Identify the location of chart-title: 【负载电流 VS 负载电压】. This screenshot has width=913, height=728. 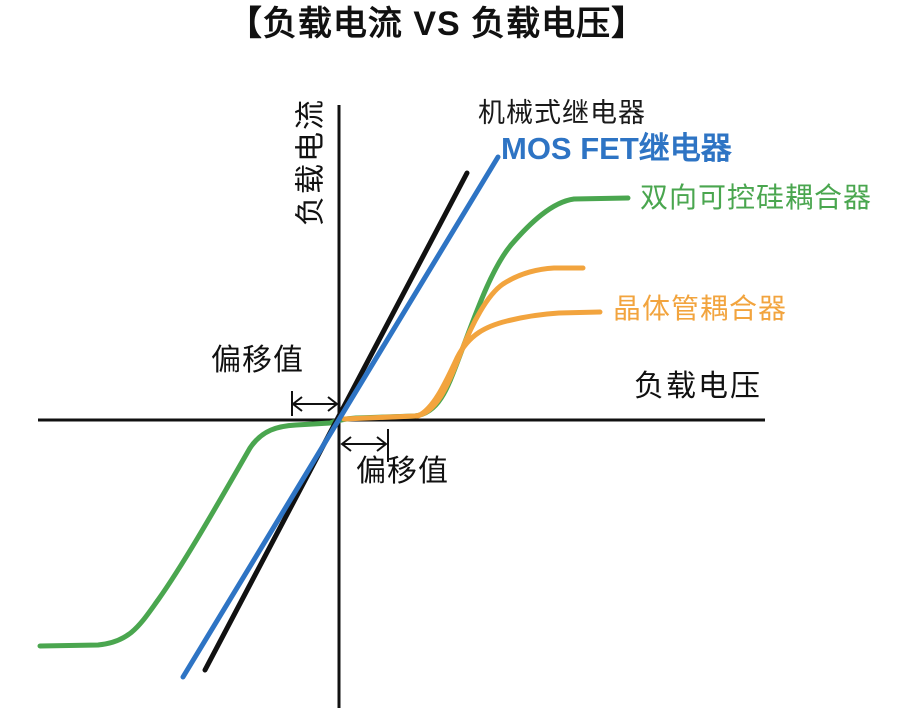
(437, 24).